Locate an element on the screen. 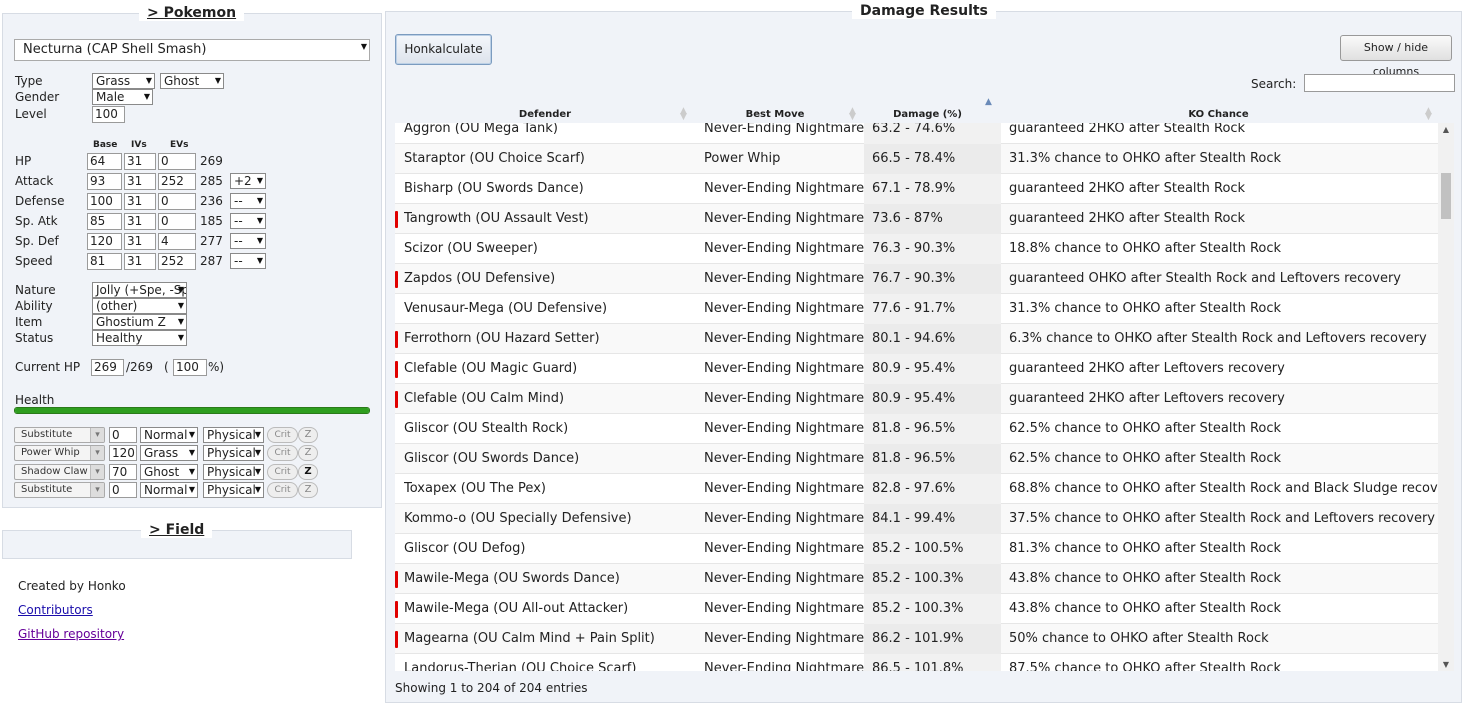 The image size is (1464, 717). move-crit-toggle-4: Crit is located at coordinates (282, 490).